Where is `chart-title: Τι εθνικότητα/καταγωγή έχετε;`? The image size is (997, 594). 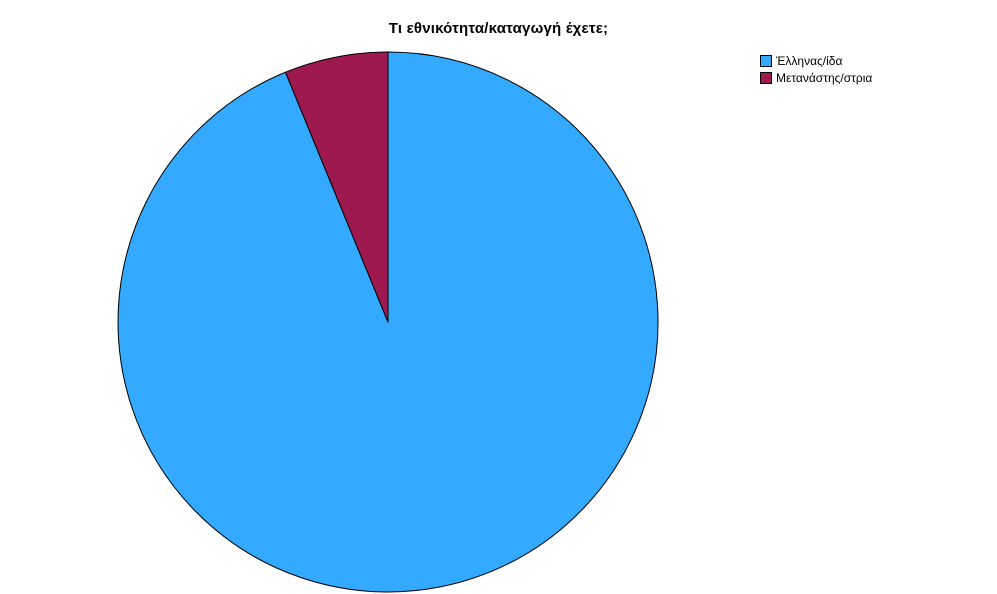
chart-title: Τι εθνικότητα/καταγωγή έχετε; is located at coordinates (498, 28).